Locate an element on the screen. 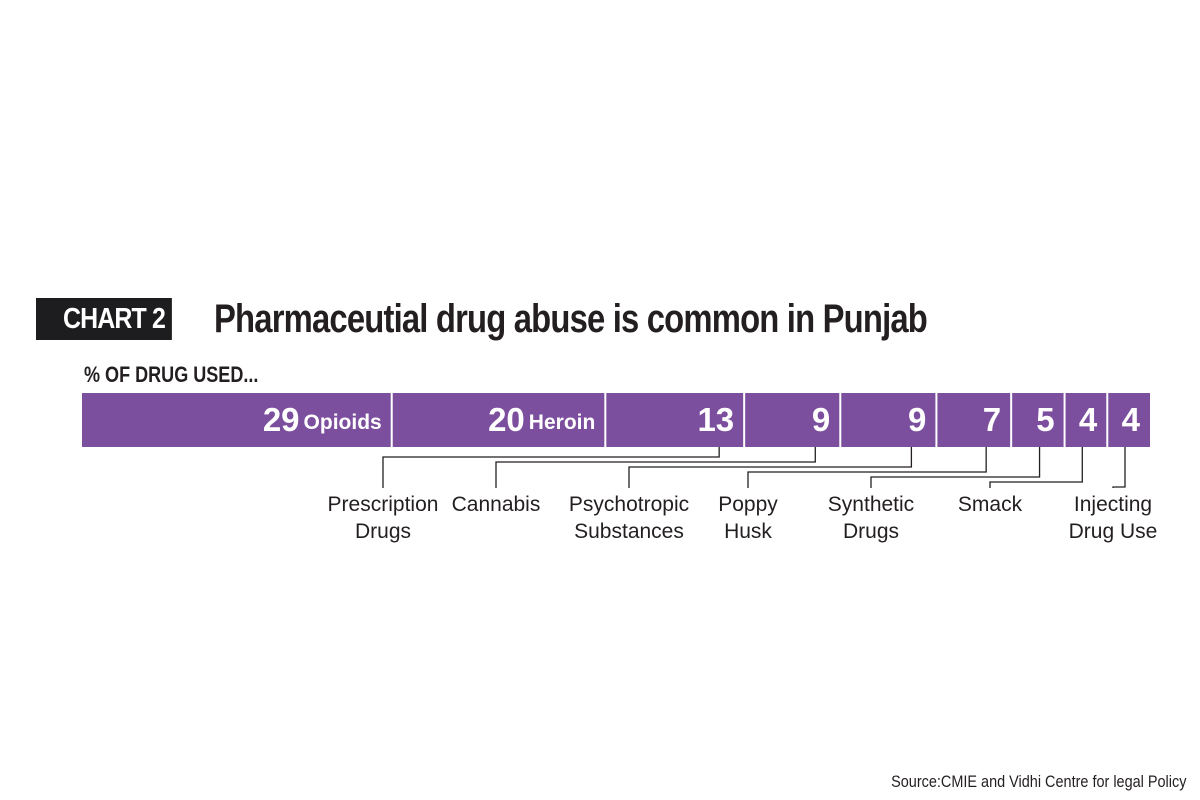 The image size is (1200, 800). segment-value-label: 7 is located at coordinates (992, 419).